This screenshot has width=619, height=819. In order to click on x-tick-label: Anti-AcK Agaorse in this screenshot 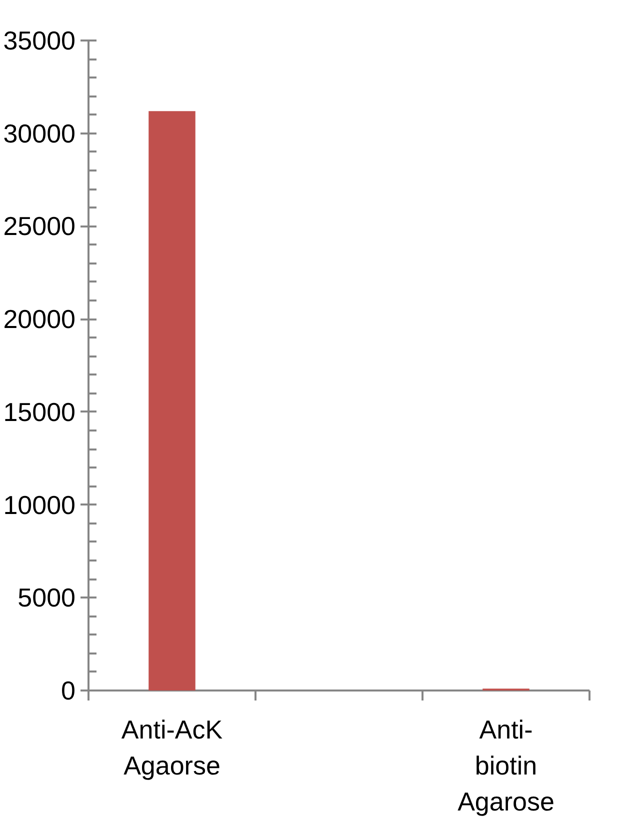, I will do `click(172, 747)`.